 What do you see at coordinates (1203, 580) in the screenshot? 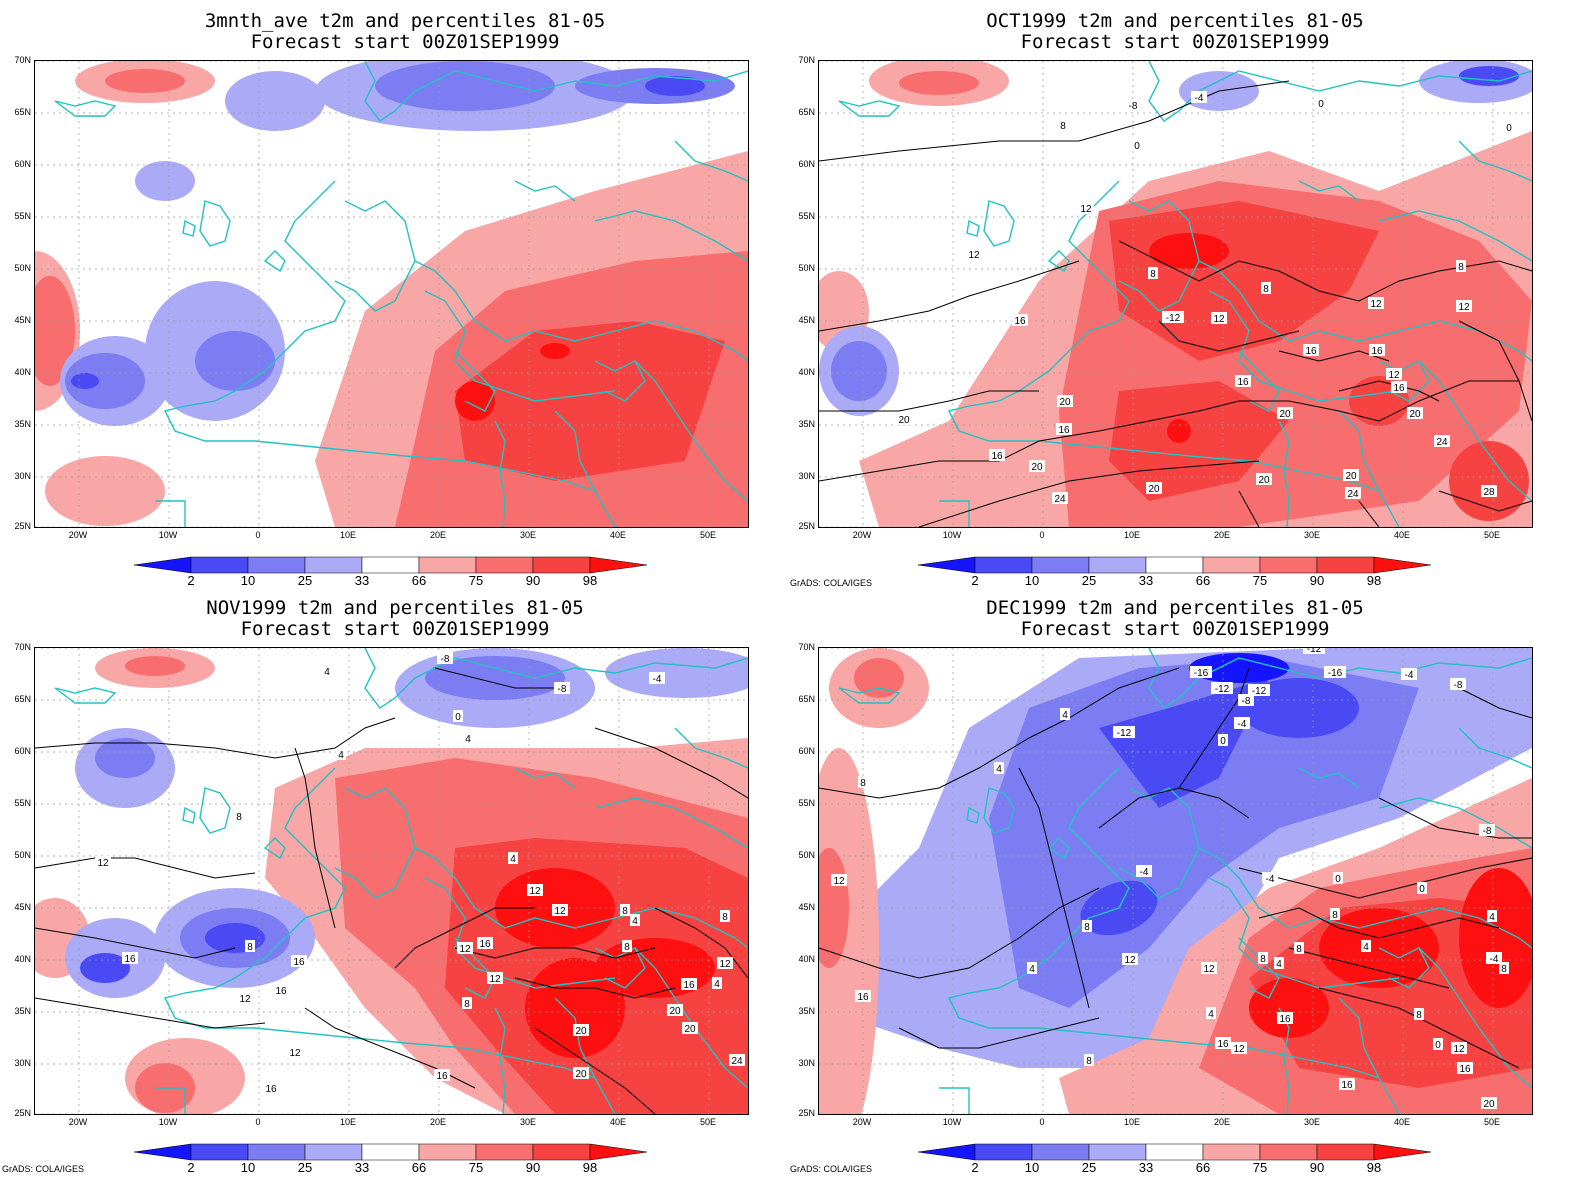
I see `colorbar-label: 66` at bounding box center [1203, 580].